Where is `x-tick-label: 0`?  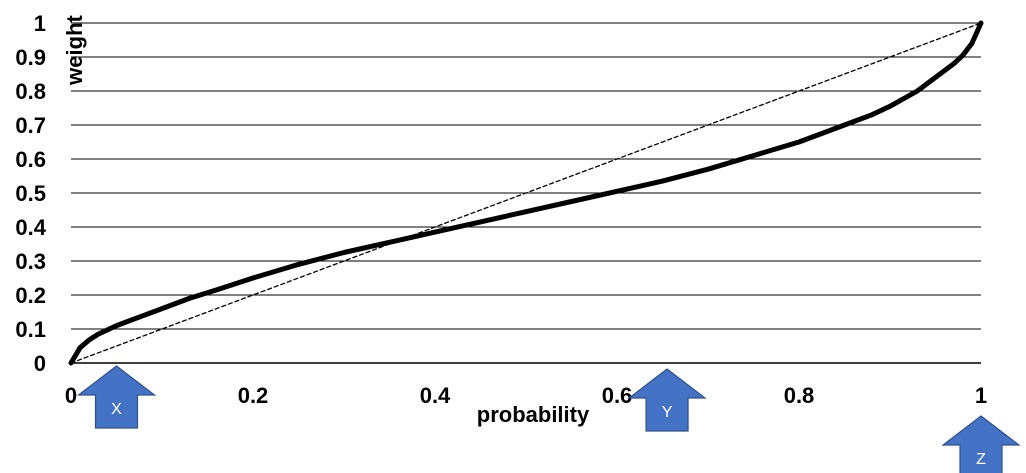 x-tick-label: 0 is located at coordinates (71, 395).